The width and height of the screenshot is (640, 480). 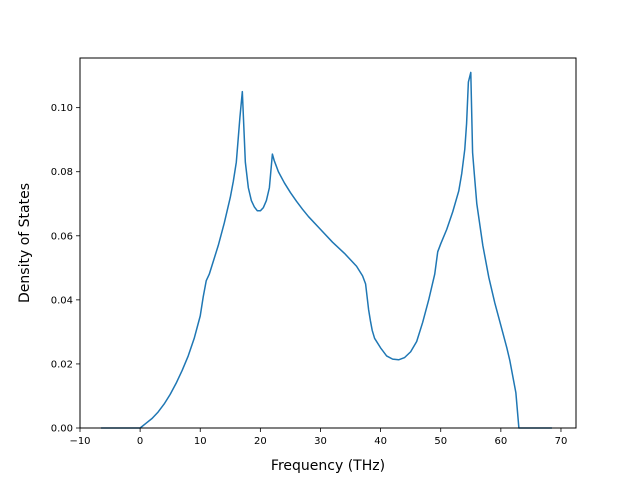 I want to click on y-axis-label: Density of States, so click(x=25, y=243).